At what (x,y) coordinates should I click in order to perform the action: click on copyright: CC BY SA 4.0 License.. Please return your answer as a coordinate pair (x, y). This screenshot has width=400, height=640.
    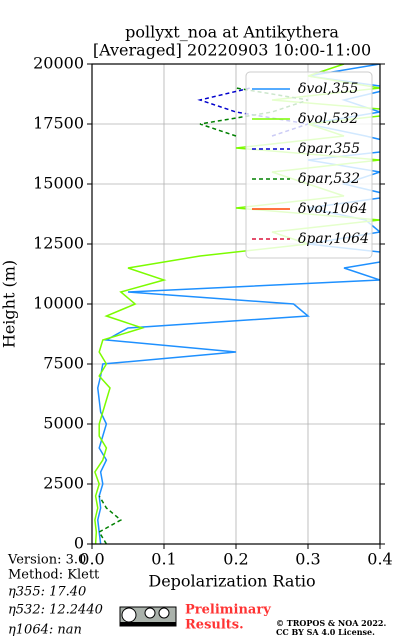
    Looking at the image, I should click on (325, 632).